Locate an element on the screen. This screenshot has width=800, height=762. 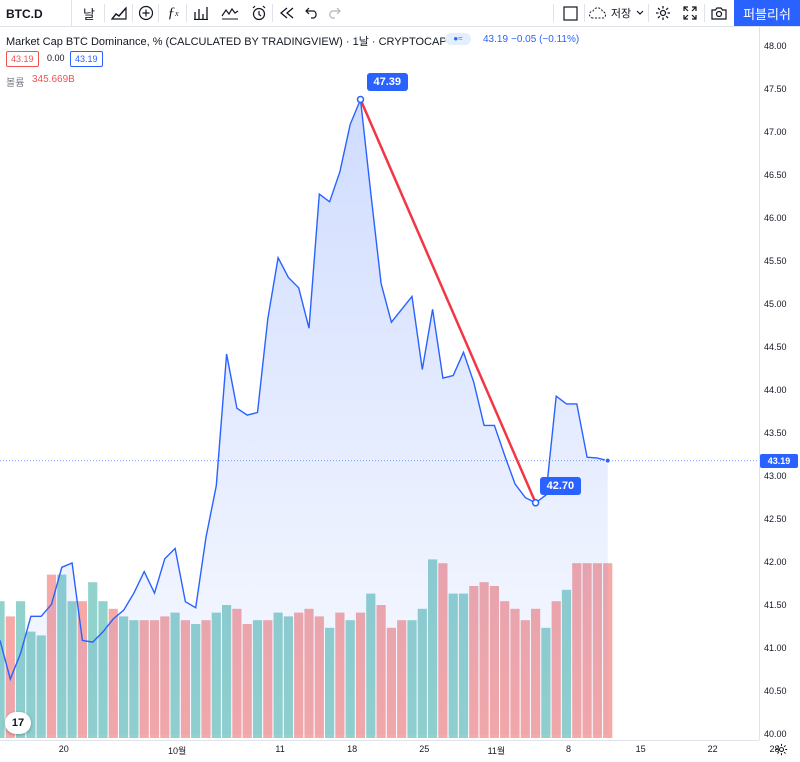
ask-pill: 43.19 is located at coordinates (86, 59).